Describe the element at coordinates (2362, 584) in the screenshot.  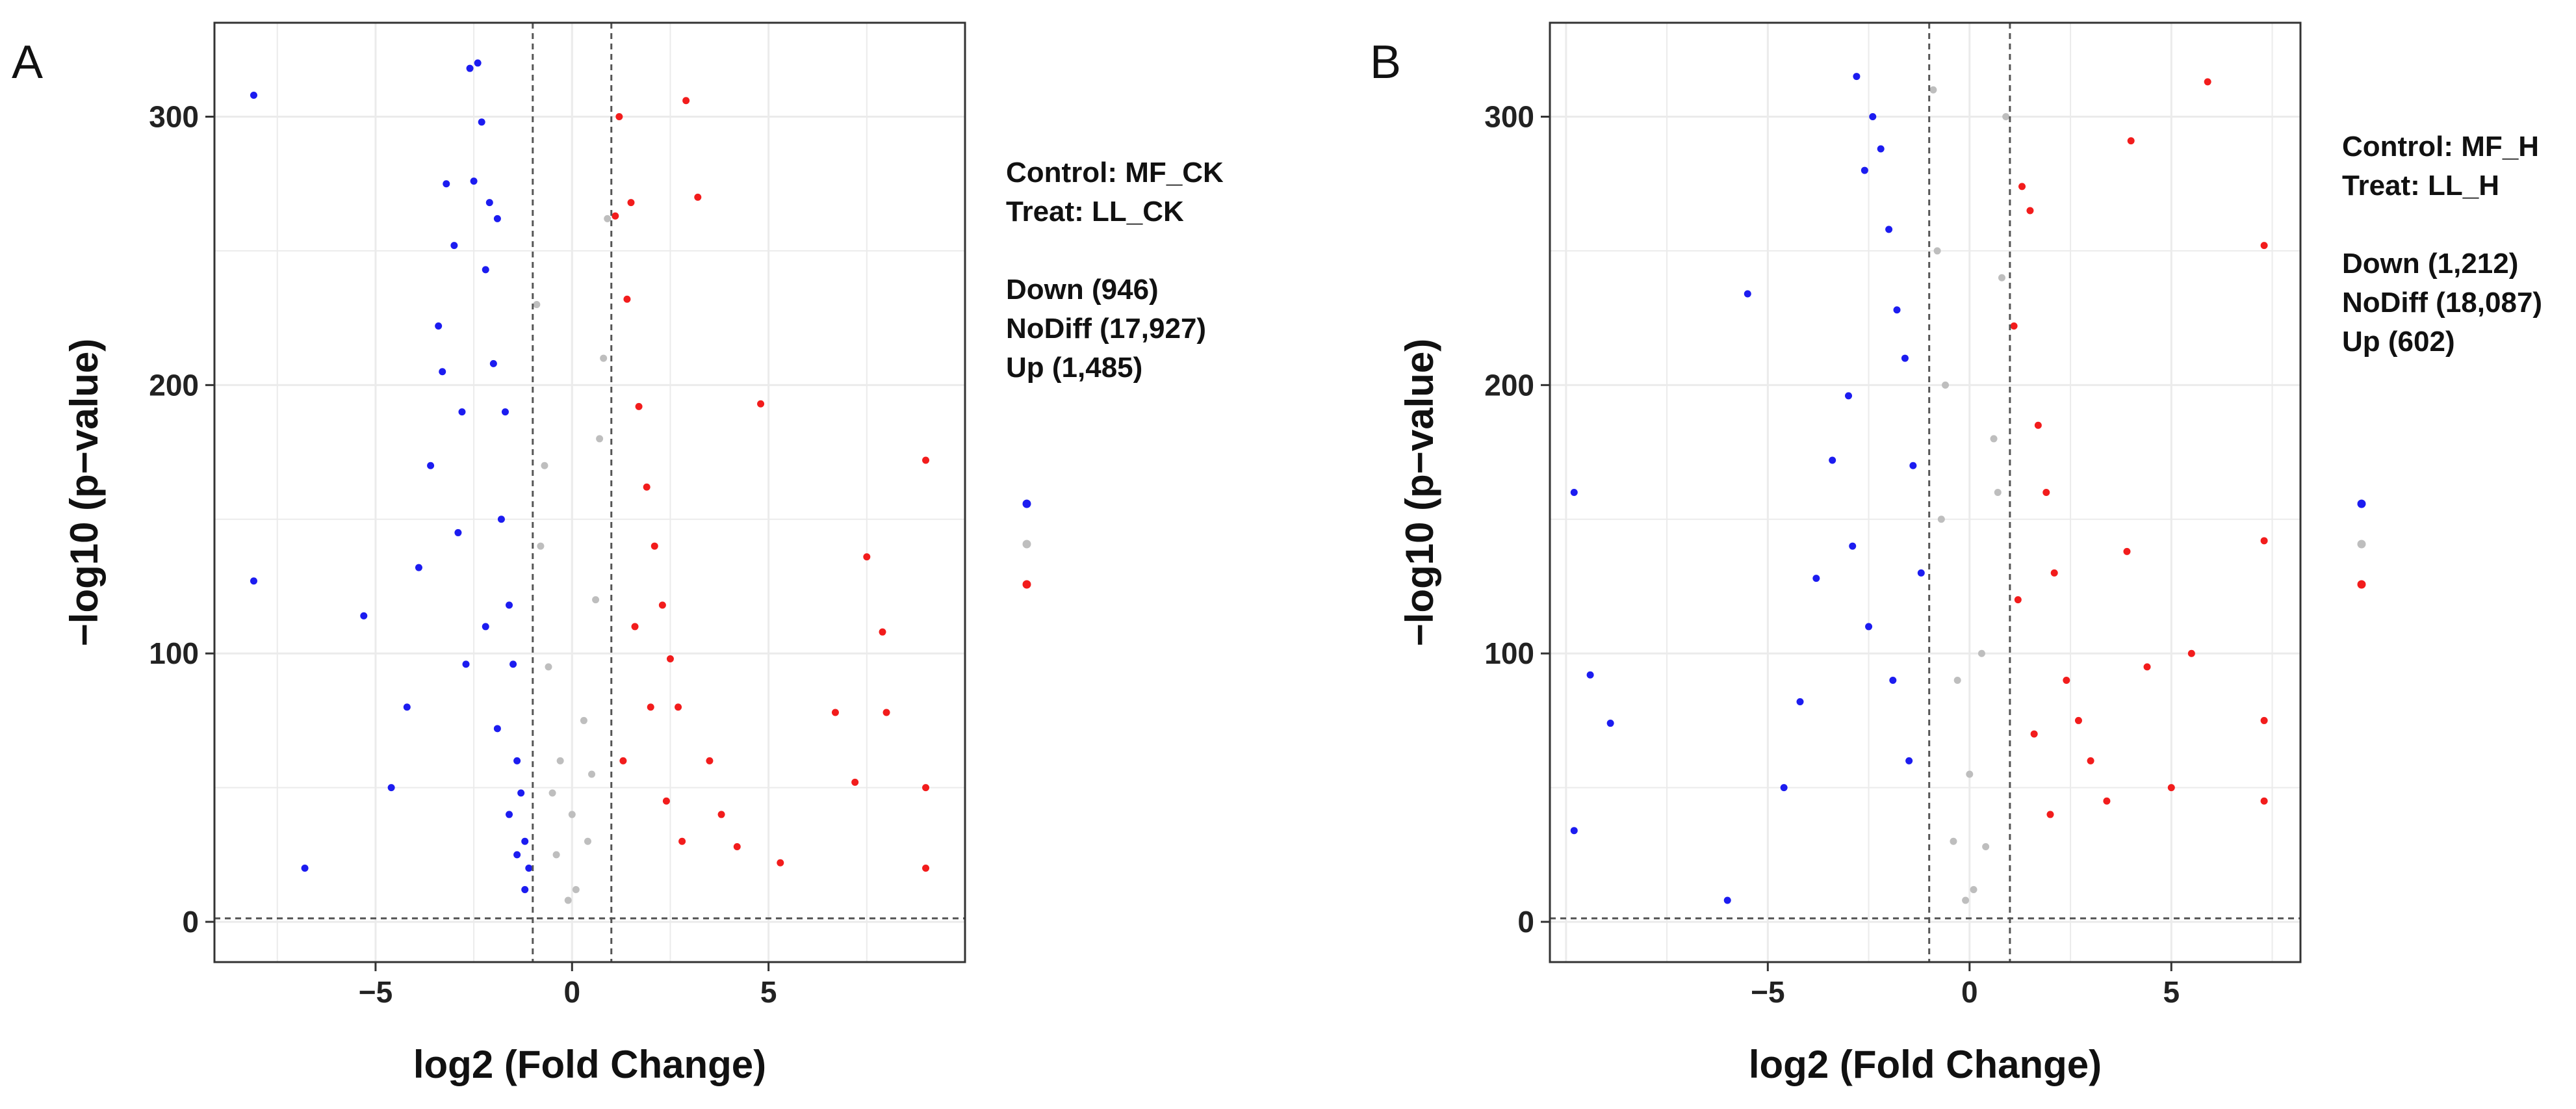
I see `legend-key-up` at that location.